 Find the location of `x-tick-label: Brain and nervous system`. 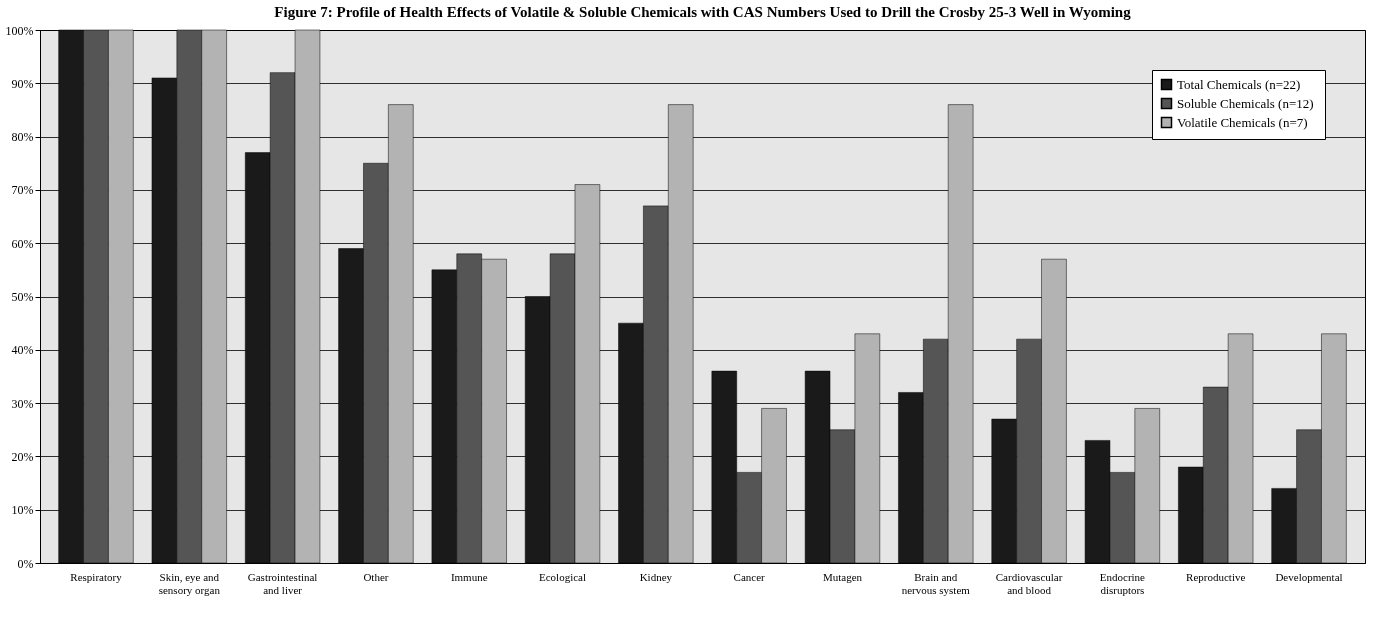

x-tick-label: Brain and nervous system is located at coordinates (936, 583).